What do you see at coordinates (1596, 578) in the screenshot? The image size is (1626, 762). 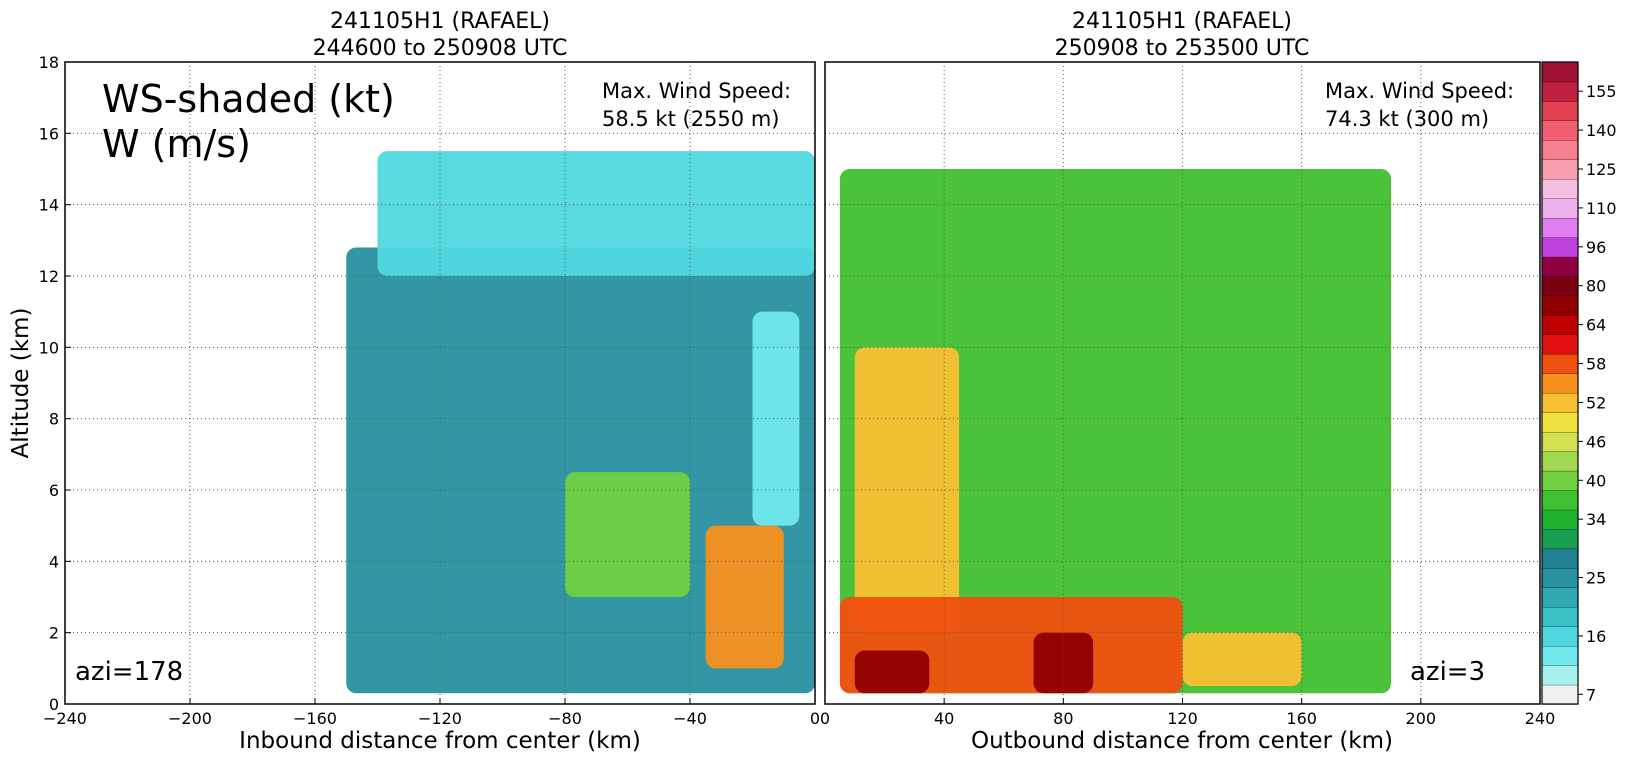 I see `colorbar-tick-label: 25` at bounding box center [1596, 578].